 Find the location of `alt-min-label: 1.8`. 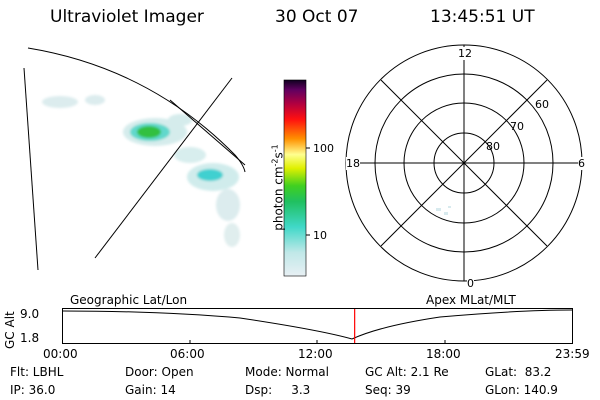

alt-min-label: 1.8 is located at coordinates (30, 338).